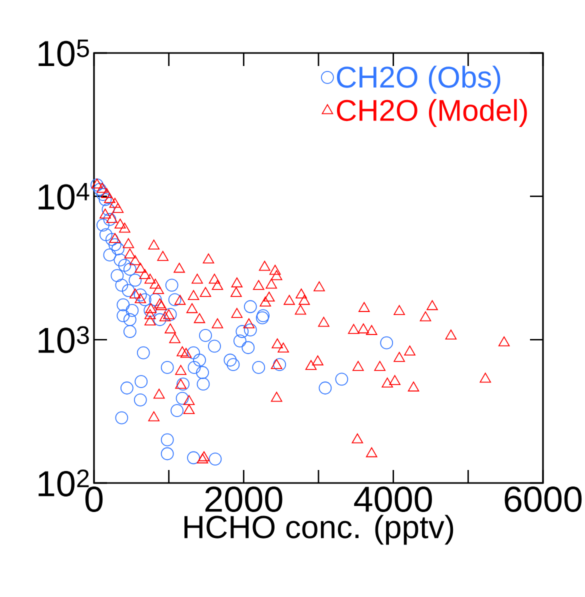 The image size is (585, 597). I want to click on x-tick-label: 6000, so click(543, 499).